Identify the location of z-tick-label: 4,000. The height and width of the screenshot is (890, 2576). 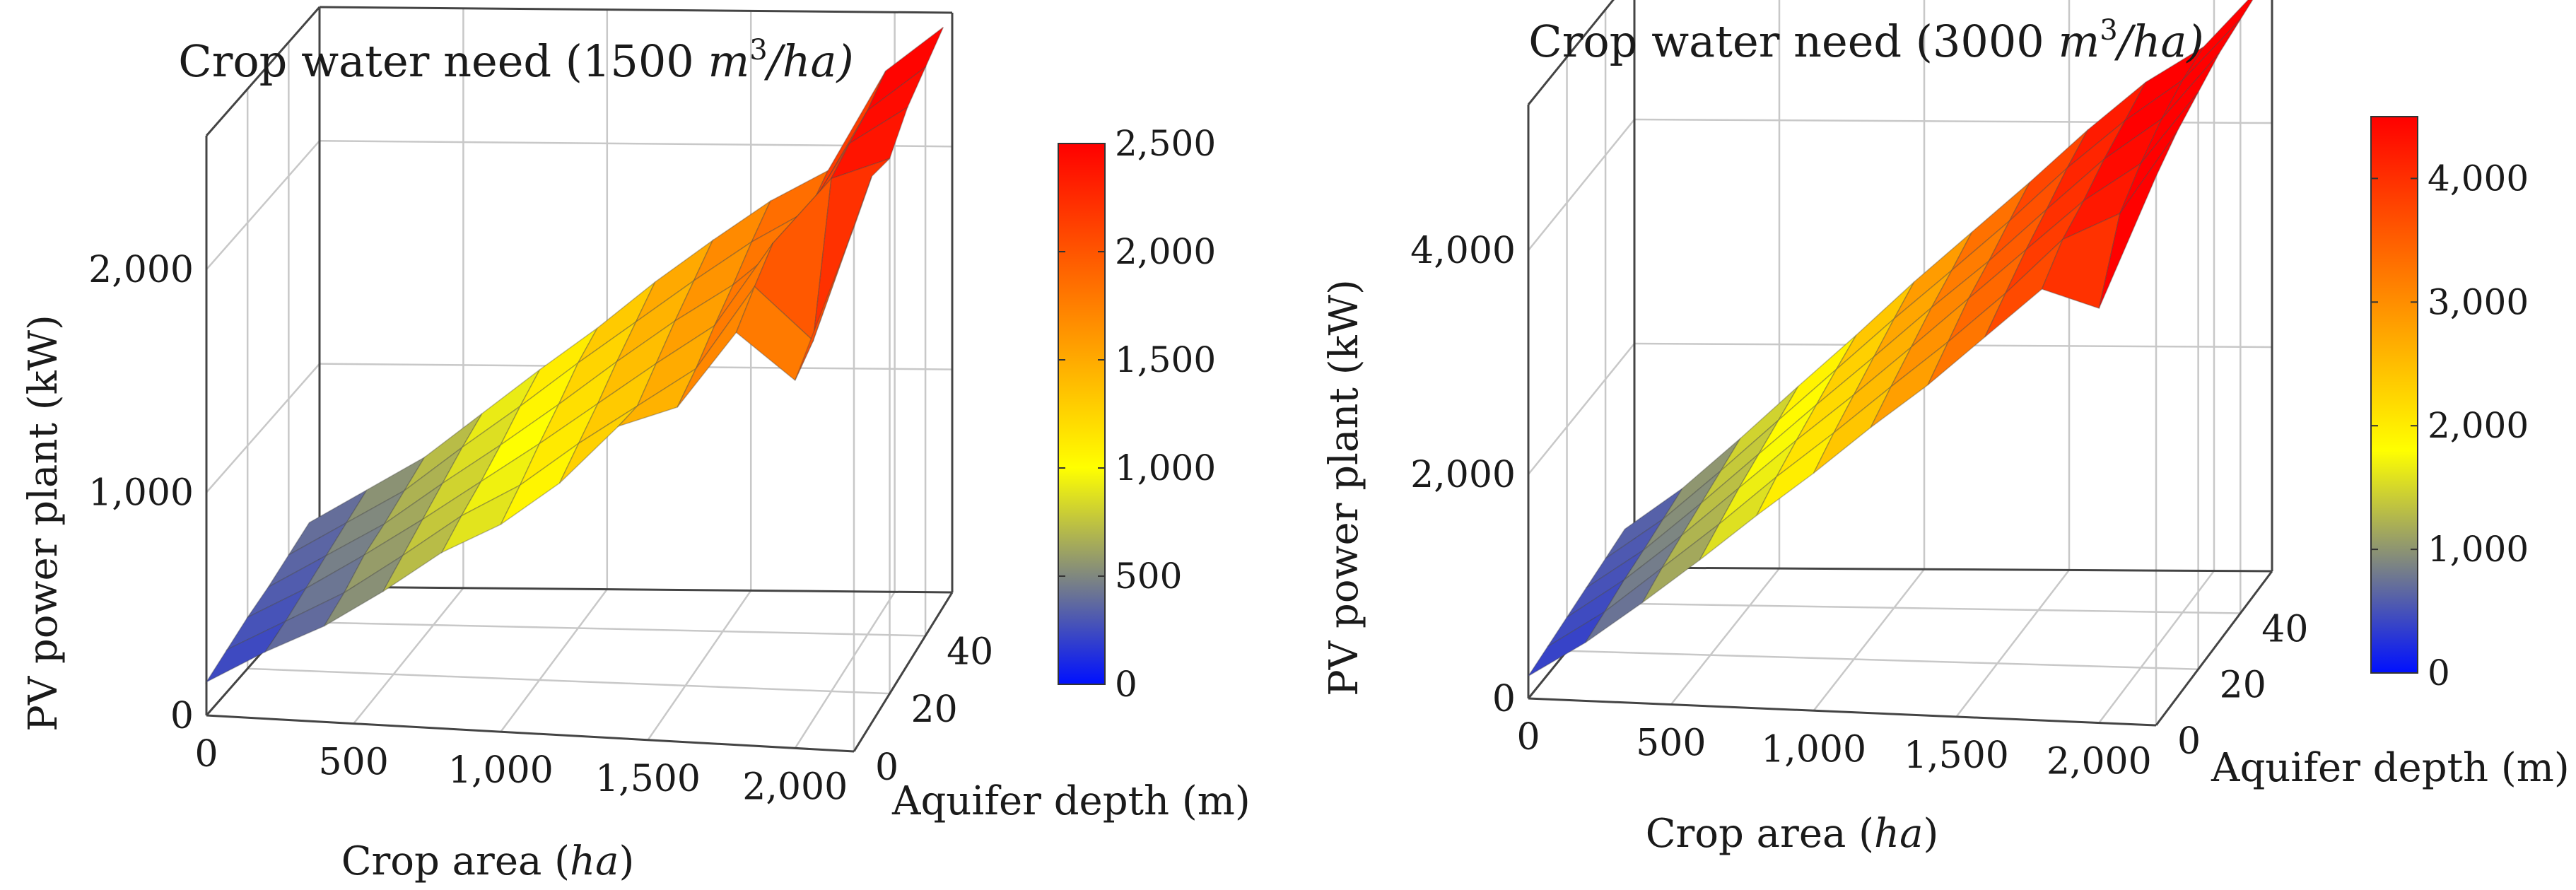
(1463, 251).